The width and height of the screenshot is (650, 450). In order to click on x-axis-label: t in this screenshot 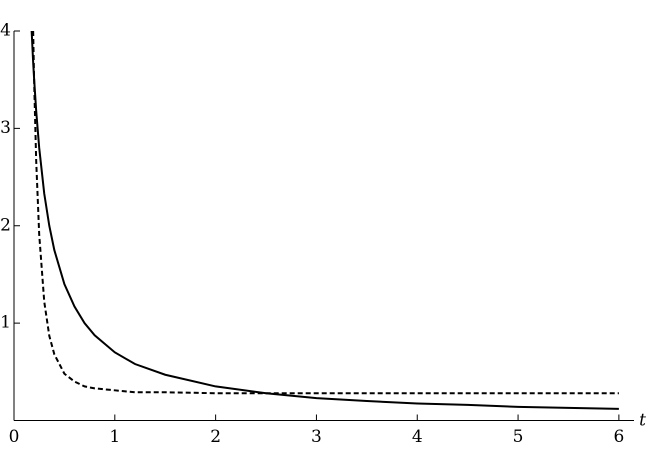, I will do `click(642, 421)`.